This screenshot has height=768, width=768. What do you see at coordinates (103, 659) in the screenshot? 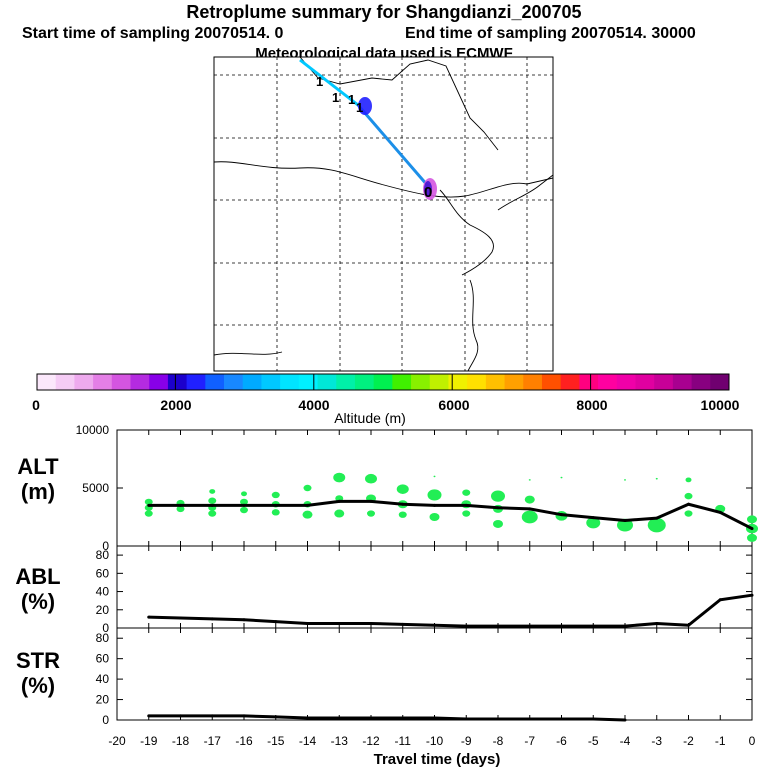
I see `str-ytick-label: 60` at bounding box center [103, 659].